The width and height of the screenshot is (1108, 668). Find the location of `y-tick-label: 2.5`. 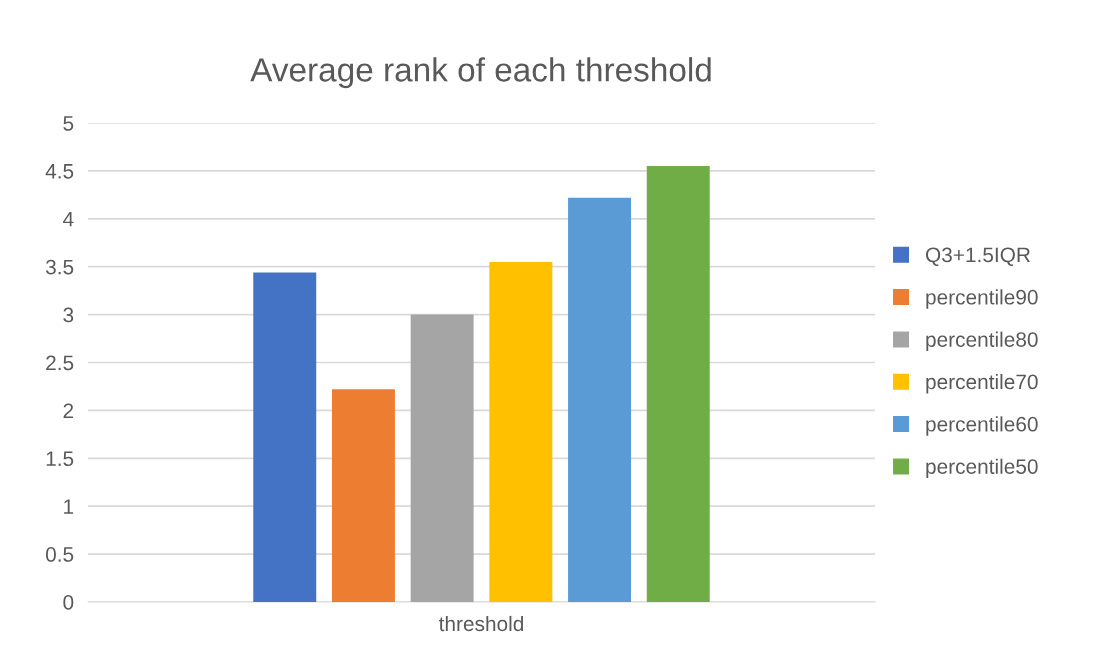

y-tick-label: 2.5 is located at coordinates (60, 363).